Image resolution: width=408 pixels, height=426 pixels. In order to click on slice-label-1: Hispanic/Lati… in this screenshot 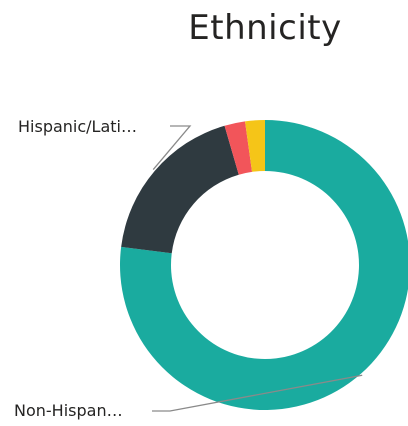, I will do `click(77, 126)`.